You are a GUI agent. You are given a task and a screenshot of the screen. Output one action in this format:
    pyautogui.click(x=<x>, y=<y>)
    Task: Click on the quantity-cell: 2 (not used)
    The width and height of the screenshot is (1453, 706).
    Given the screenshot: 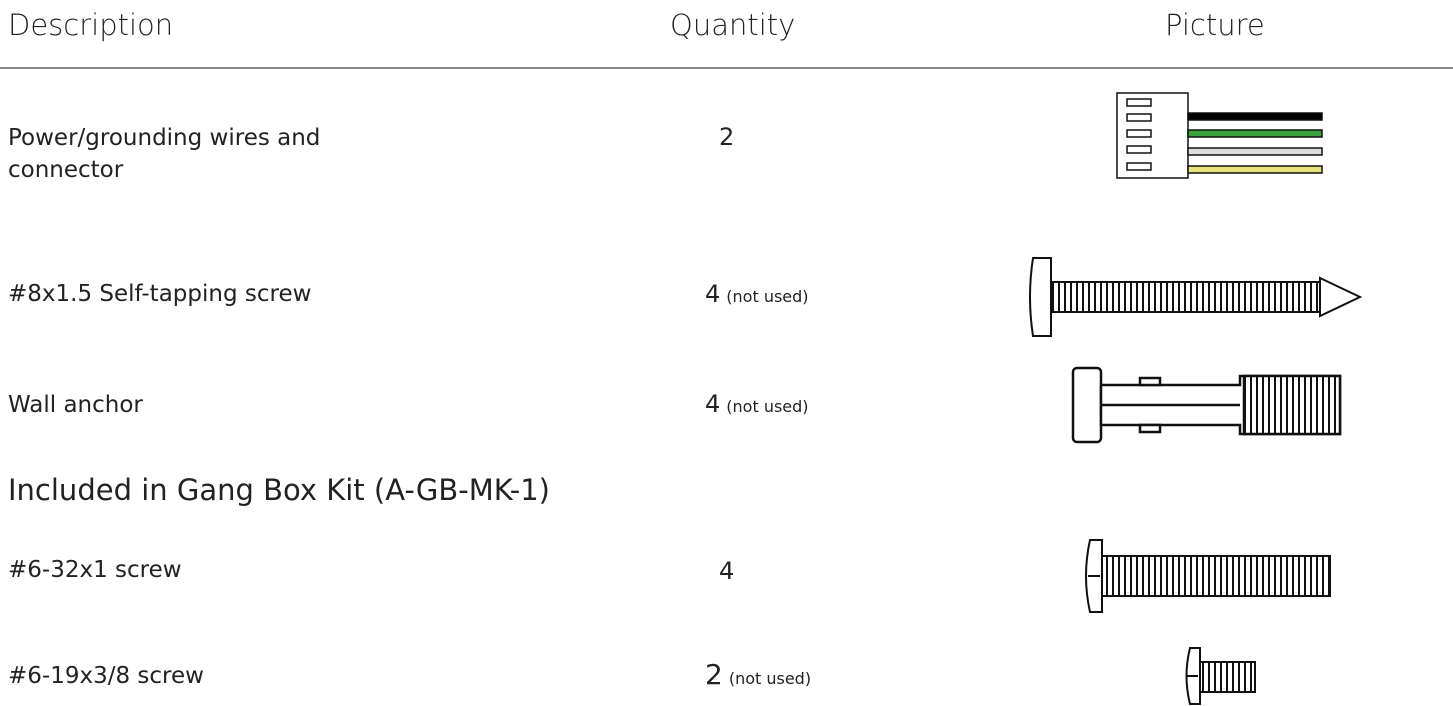 What is the action you would take?
    pyautogui.click(x=758, y=674)
    